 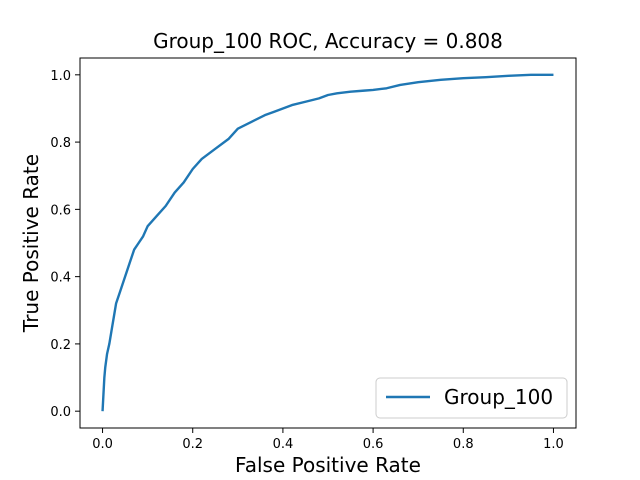 What do you see at coordinates (60, 76) in the screenshot?
I see `y-tick-label: 1.0` at bounding box center [60, 76].